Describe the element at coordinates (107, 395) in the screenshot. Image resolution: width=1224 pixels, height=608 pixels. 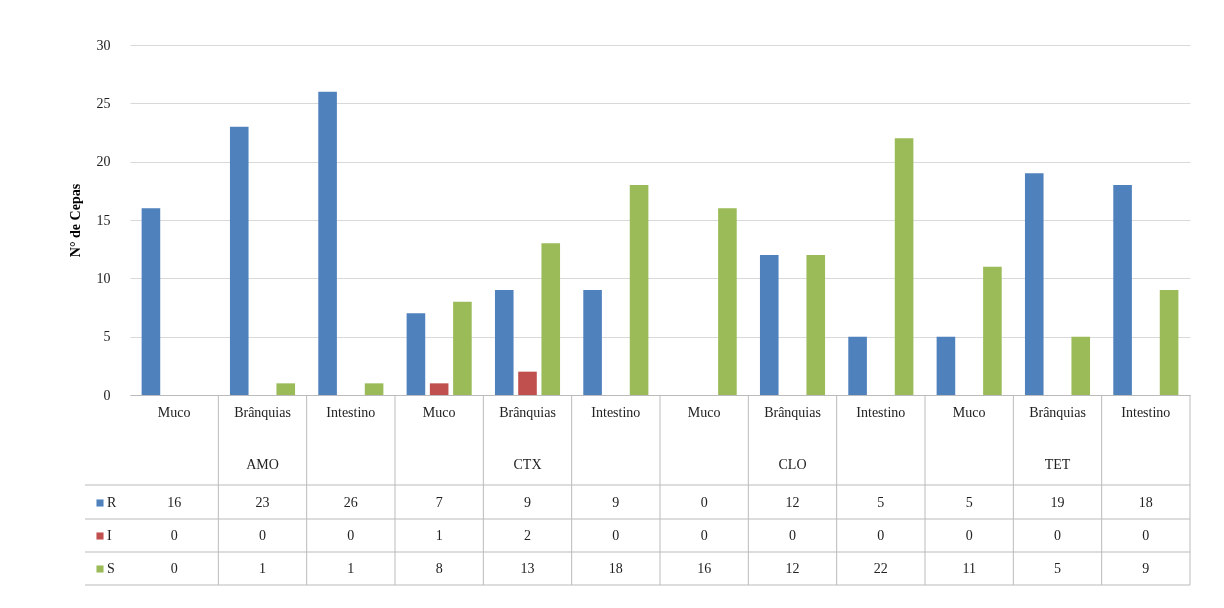
I see `y-tick-label: 0` at that location.